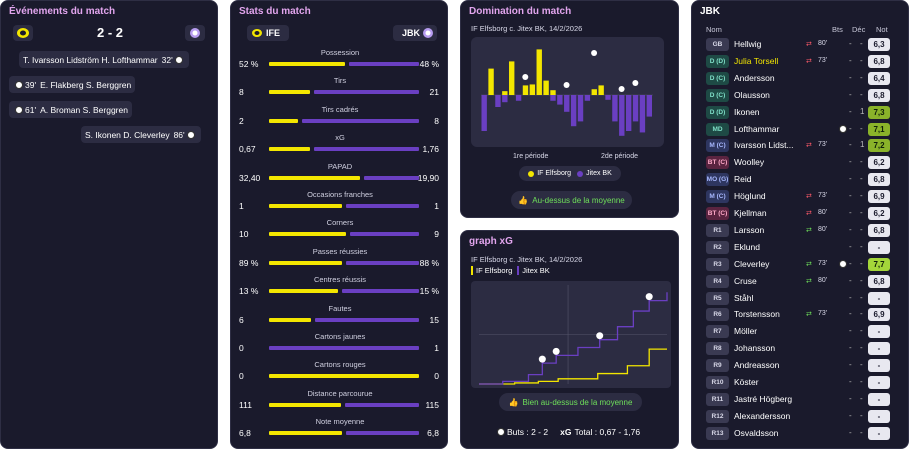 The height and width of the screenshot is (449, 909). Describe the element at coordinates (800, 314) in the screenshot. I see `player-row: R6 Torstensson ⇄ 73' - -6,9` at that location.